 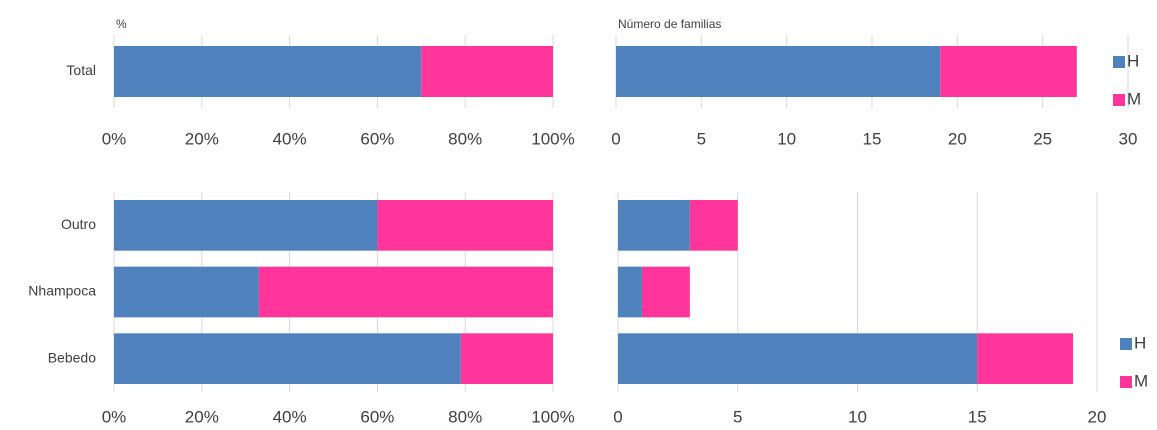 I want to click on chart-title: %, so click(x=121, y=24).